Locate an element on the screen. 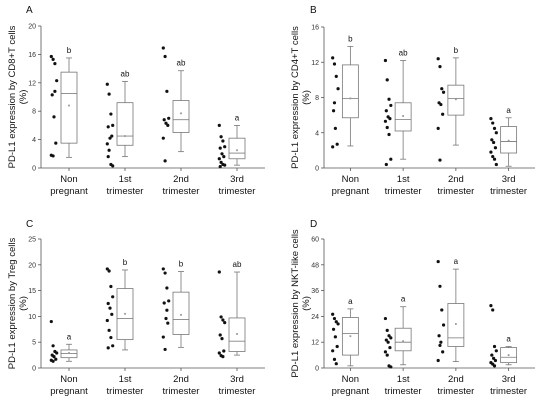  category-label-line: 2nd is located at coordinates (456, 379).